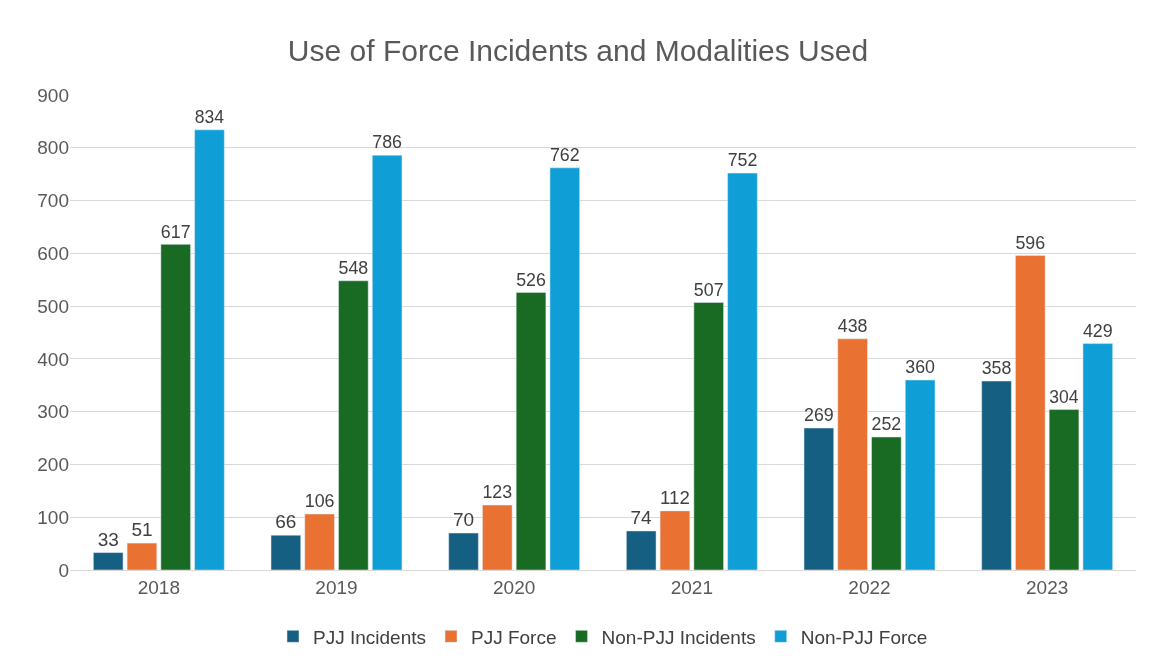 This screenshot has height=667, width=1156. What do you see at coordinates (996, 368) in the screenshot?
I see `data-label: 358` at bounding box center [996, 368].